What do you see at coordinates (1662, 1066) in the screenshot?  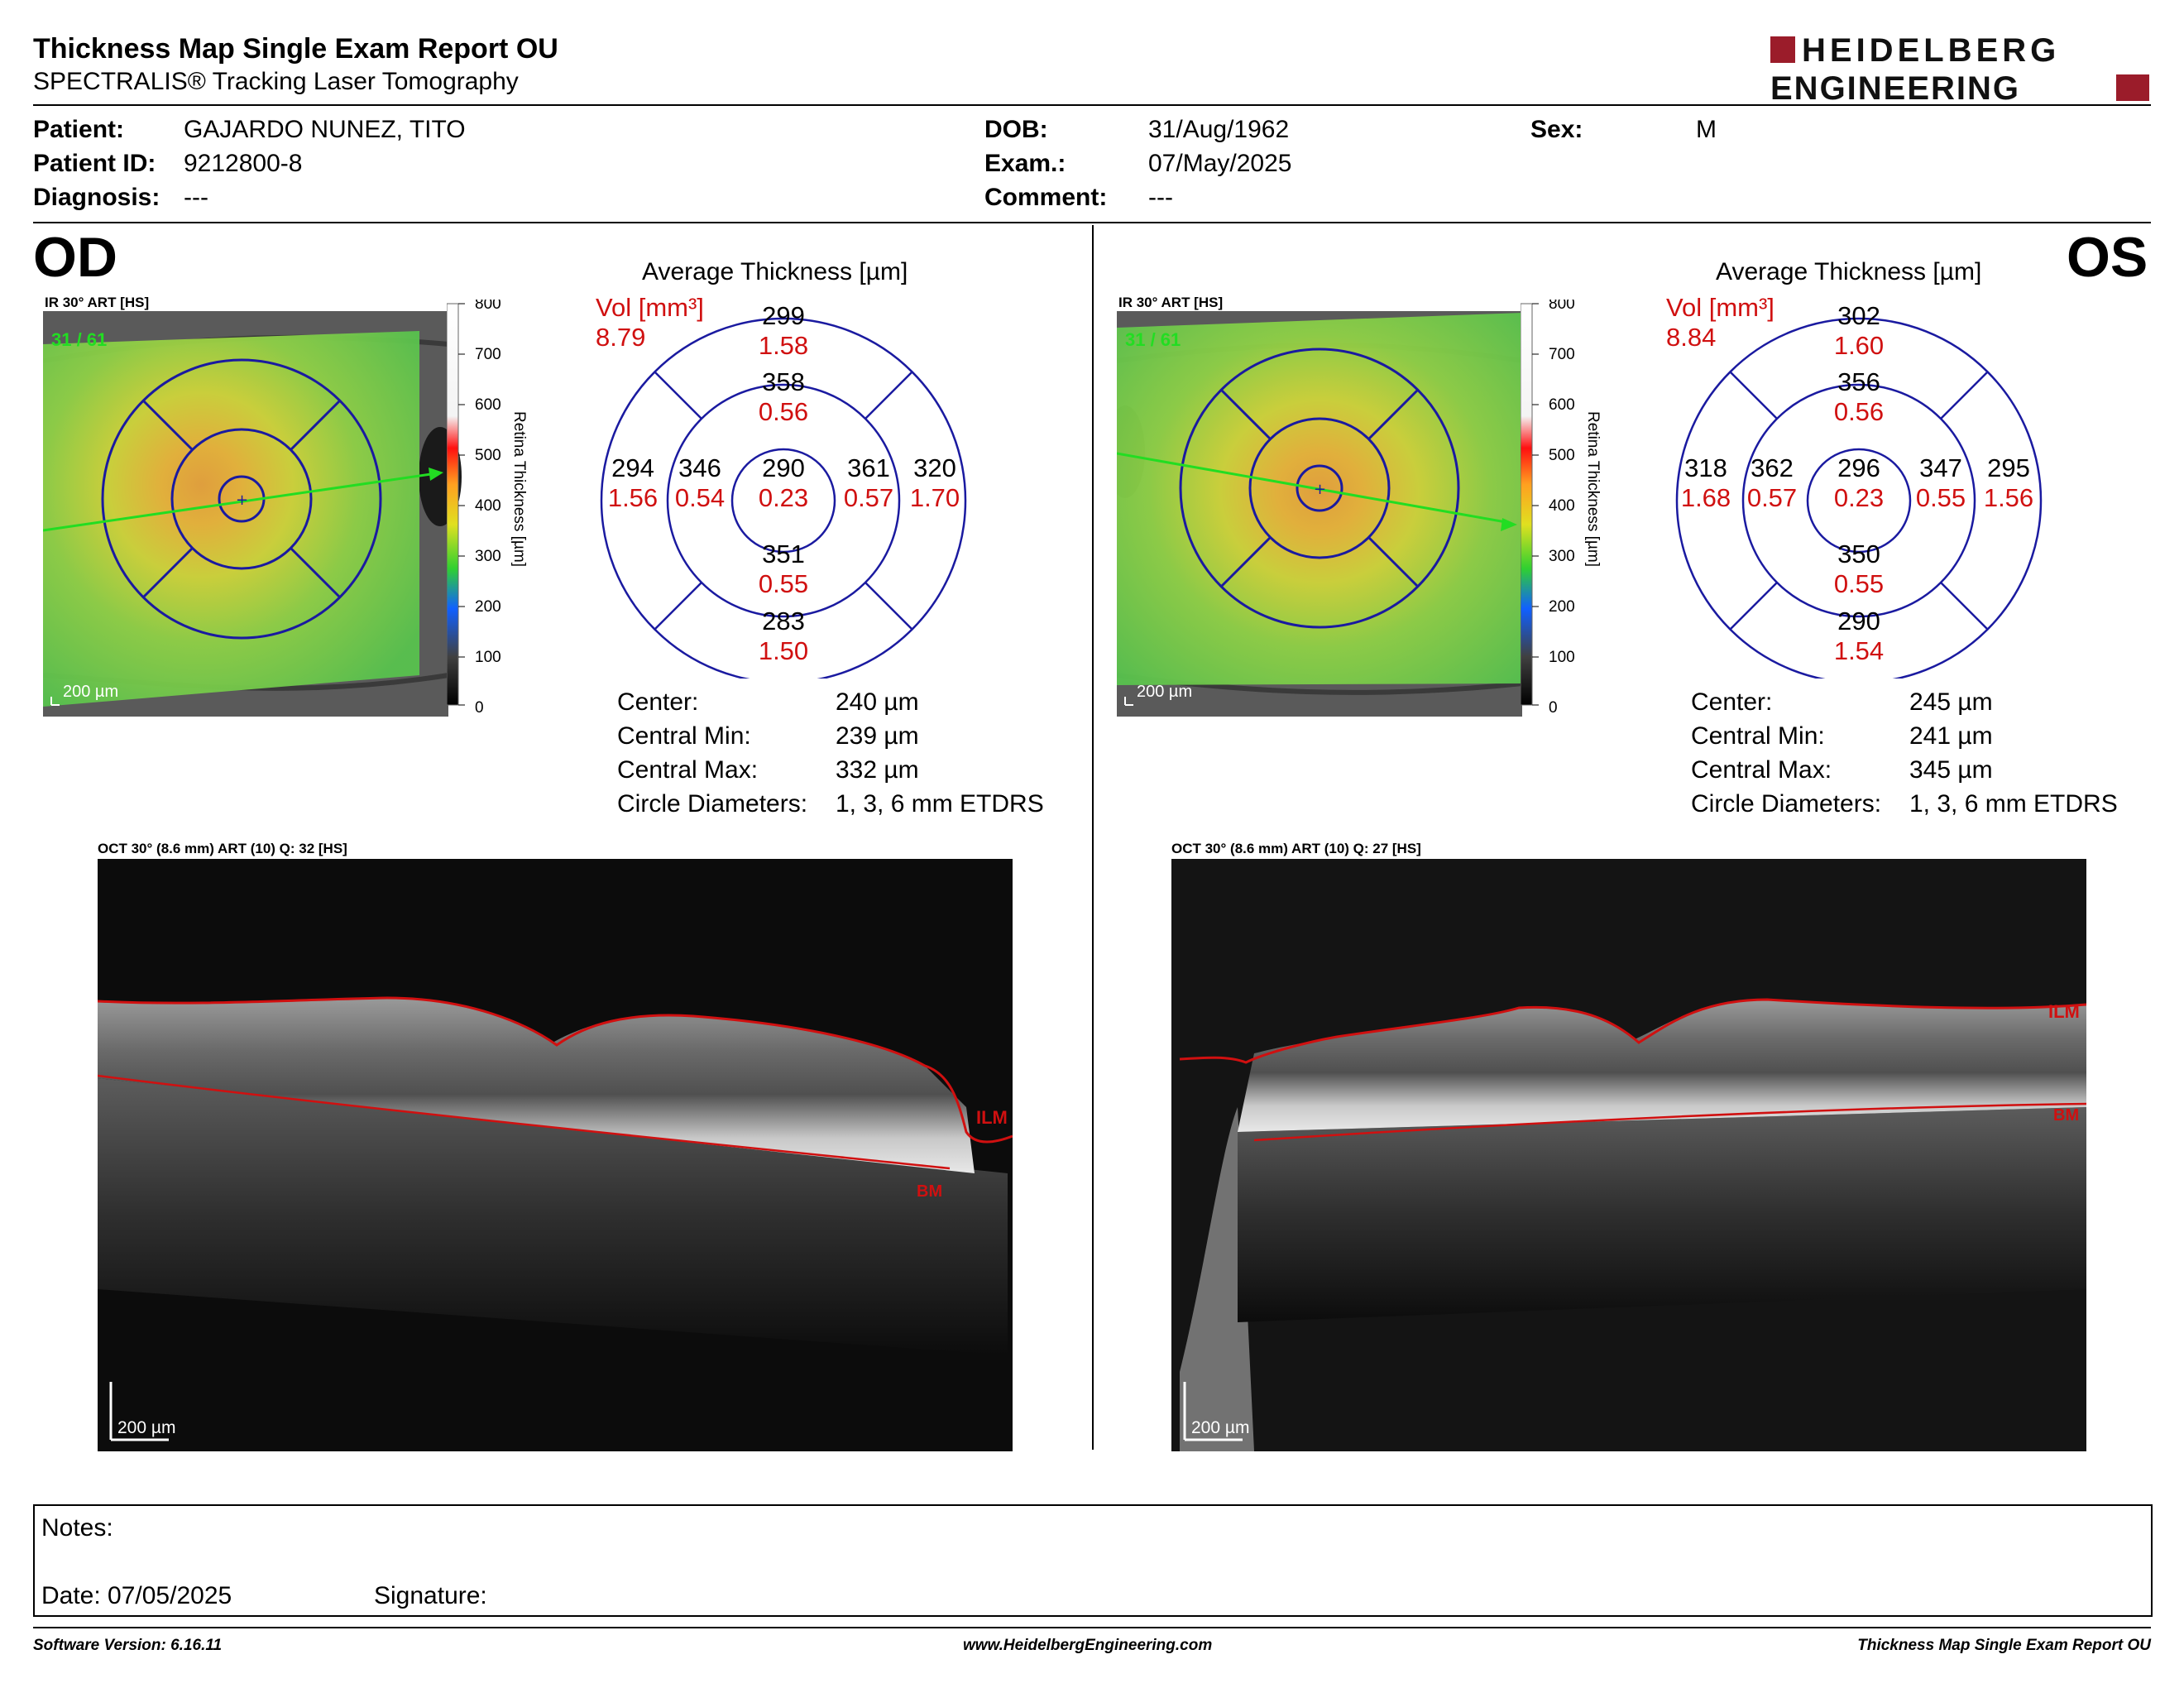 I see `os-retina-band` at bounding box center [1662, 1066].